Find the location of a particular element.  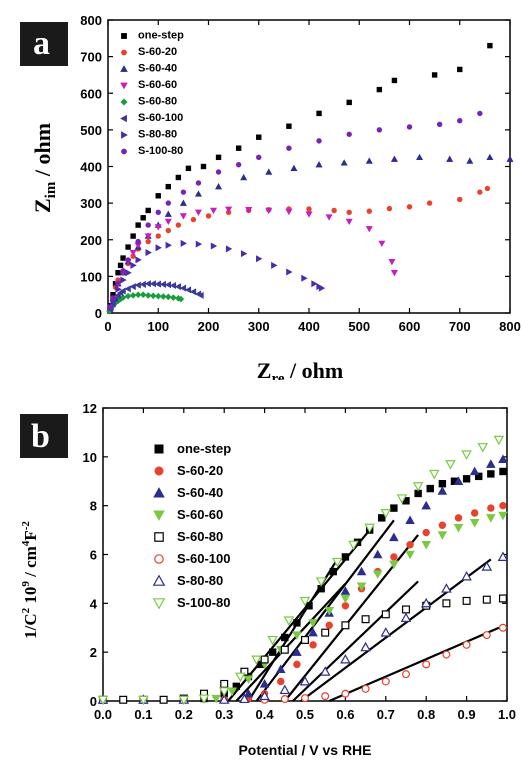

legend-label: S-100-80 is located at coordinates (160, 151).